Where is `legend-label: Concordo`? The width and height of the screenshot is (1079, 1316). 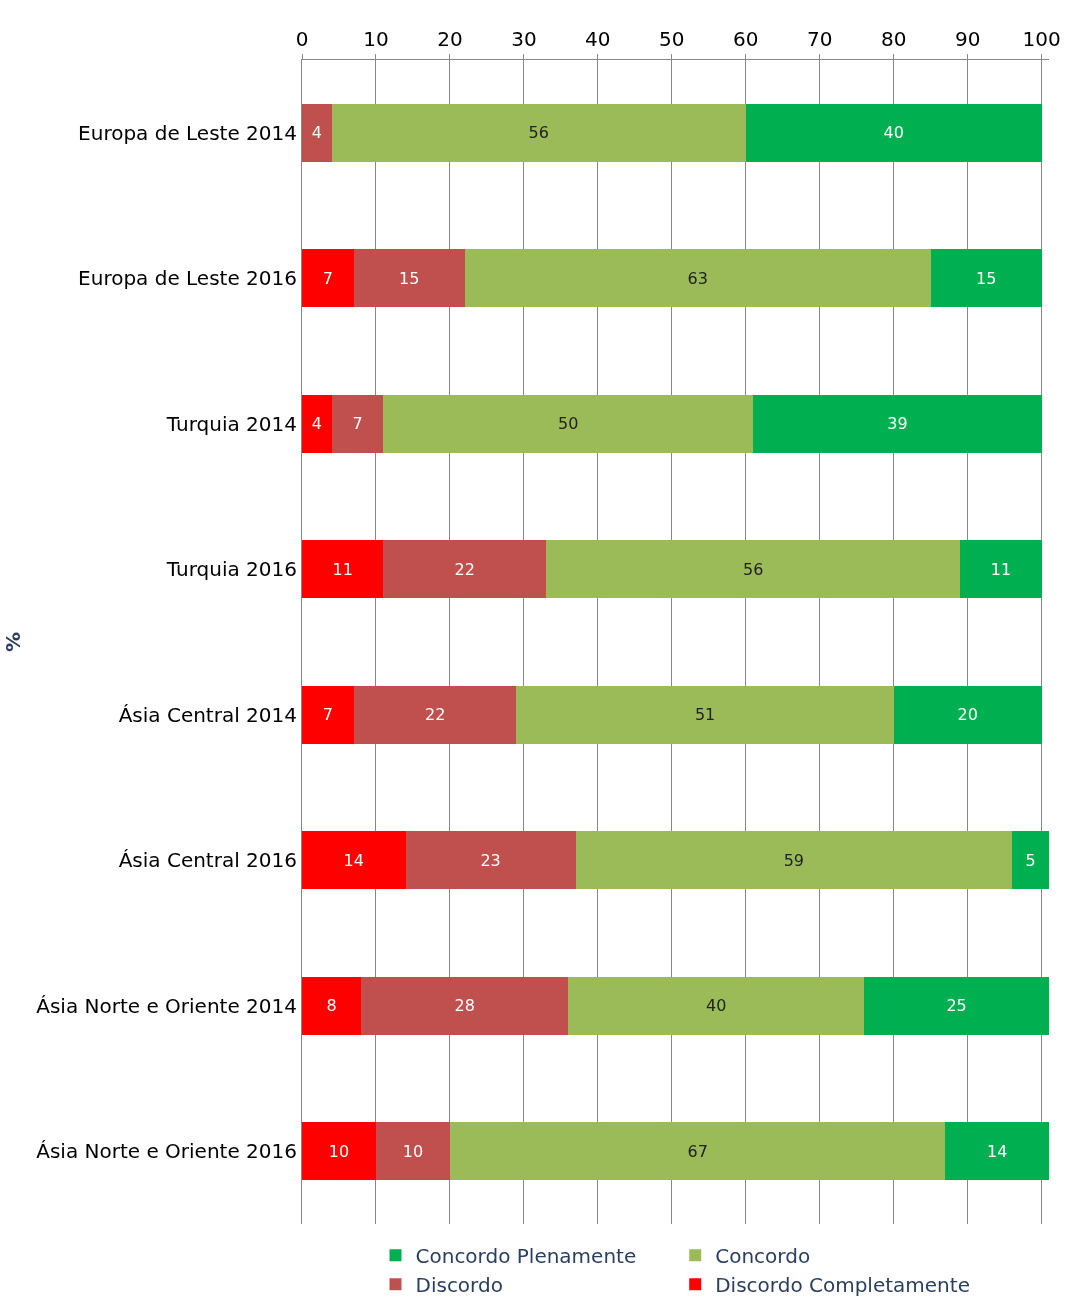 legend-label: Concordo is located at coordinates (763, 1255).